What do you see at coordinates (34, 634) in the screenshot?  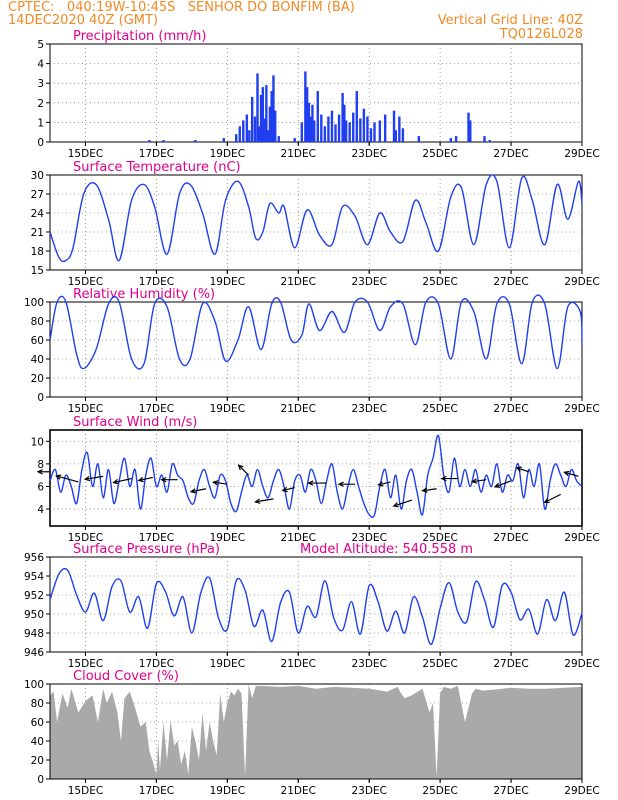 I see `pressure-ytick-label: 948` at bounding box center [34, 634].